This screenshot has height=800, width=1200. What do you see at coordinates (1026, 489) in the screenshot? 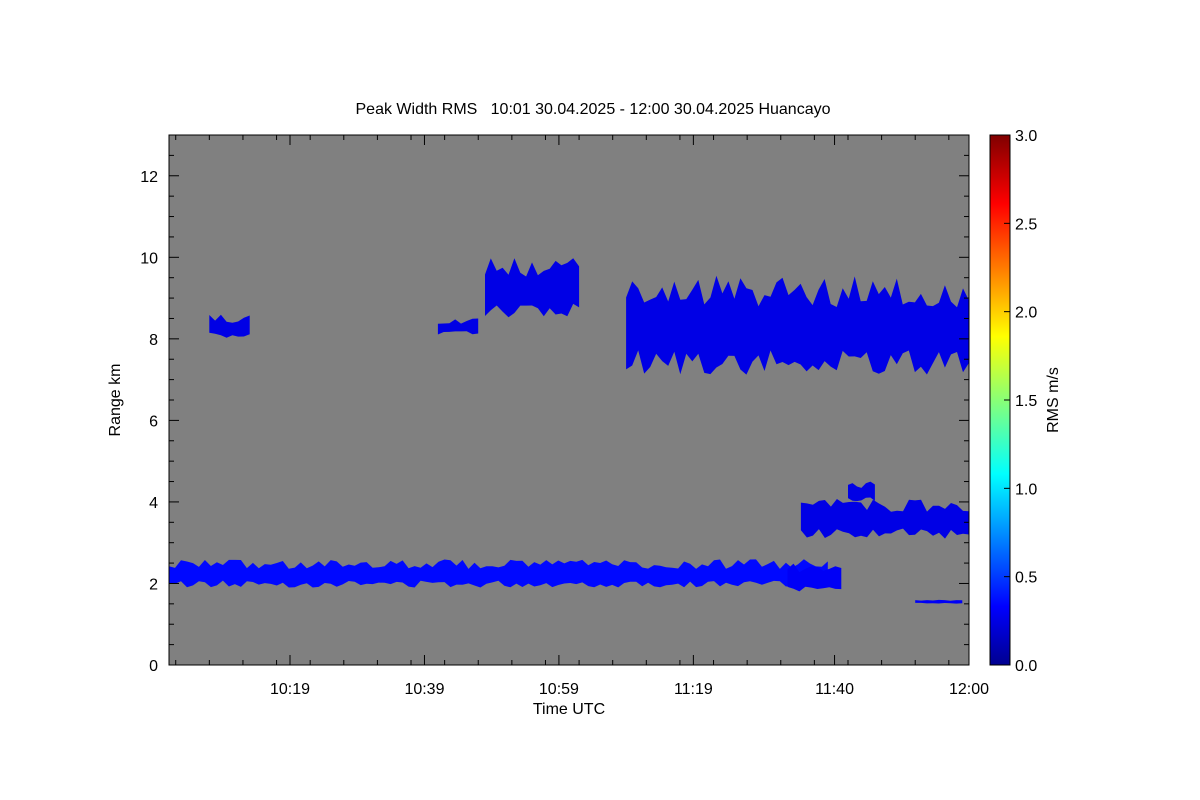
I see `colorbar-tick-label: 1.0` at bounding box center [1026, 489].